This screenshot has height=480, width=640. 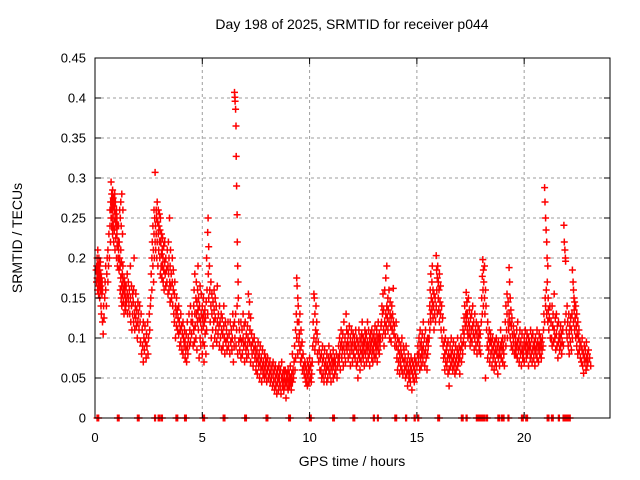 What do you see at coordinates (77, 258) in the screenshot?
I see `y-tick-label: 0.2` at bounding box center [77, 258].